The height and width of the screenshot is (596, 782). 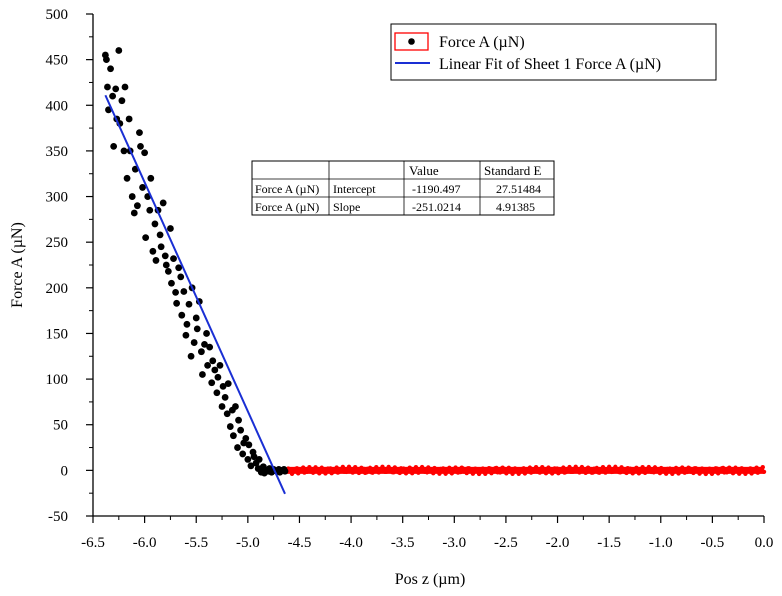 What do you see at coordinates (69, 266) in the screenshot?
I see `y-axis-ticks: -50 0 50 100 150 200 250 300 350 400 450 500` at bounding box center [69, 266].